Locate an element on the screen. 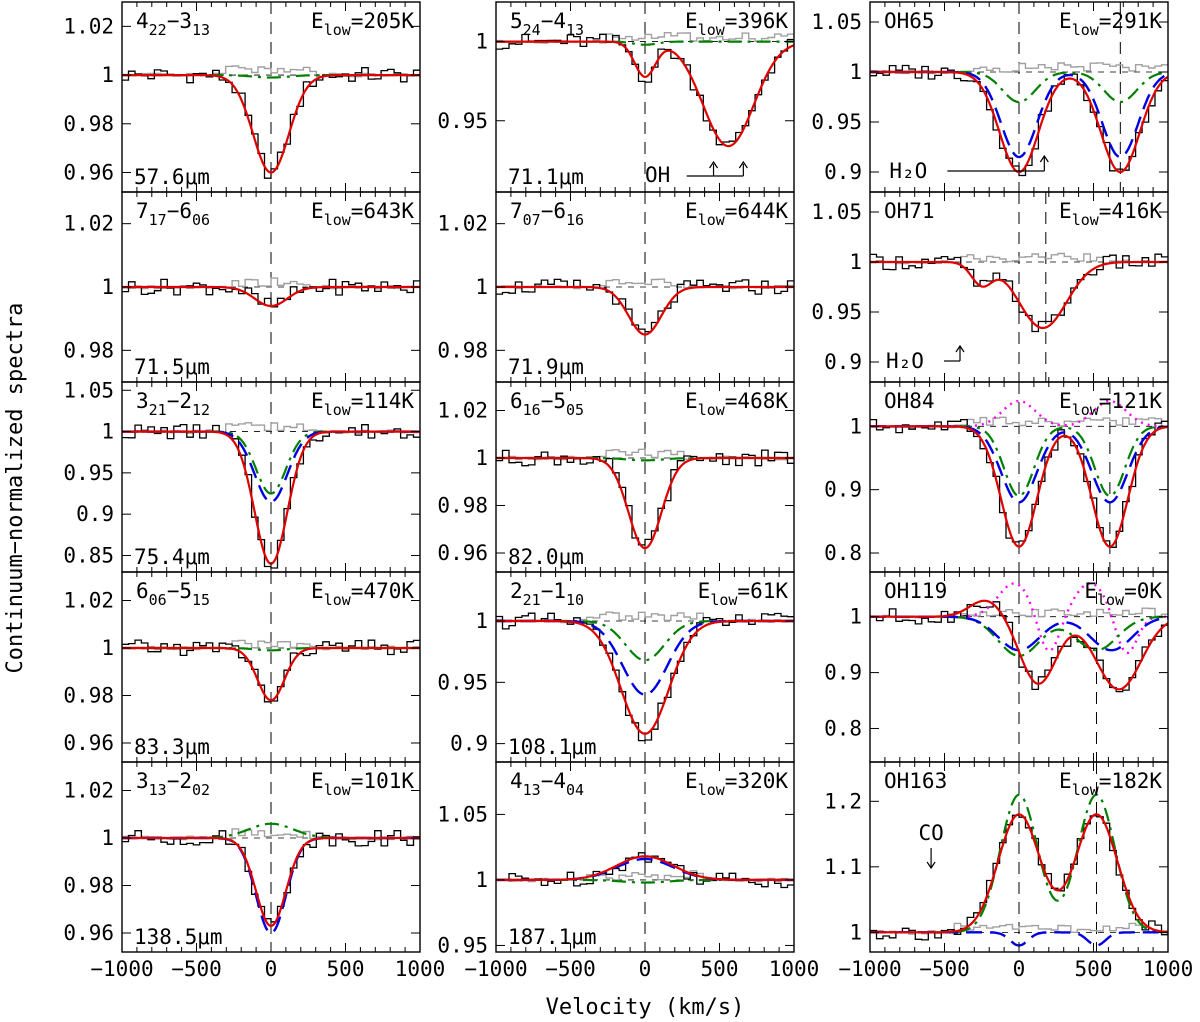  panel-9: 0.8 0.9 1 OH84 Elow=121K is located at coordinates (996, 477).